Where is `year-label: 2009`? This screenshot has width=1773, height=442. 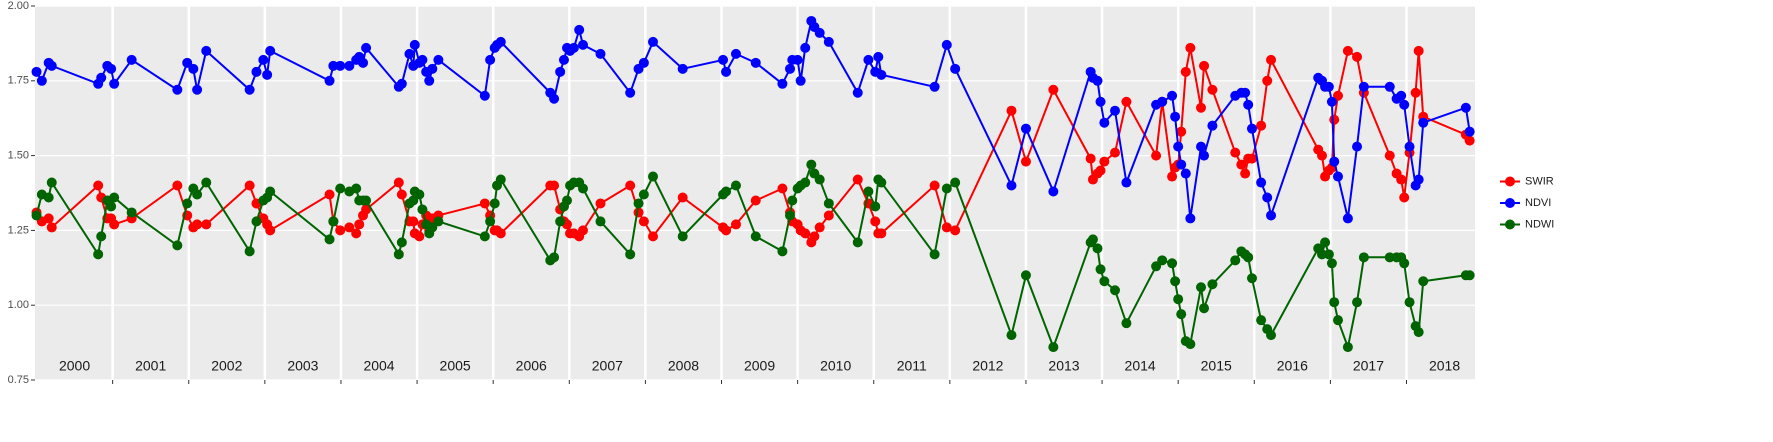
year-label: 2009 is located at coordinates (759, 366).